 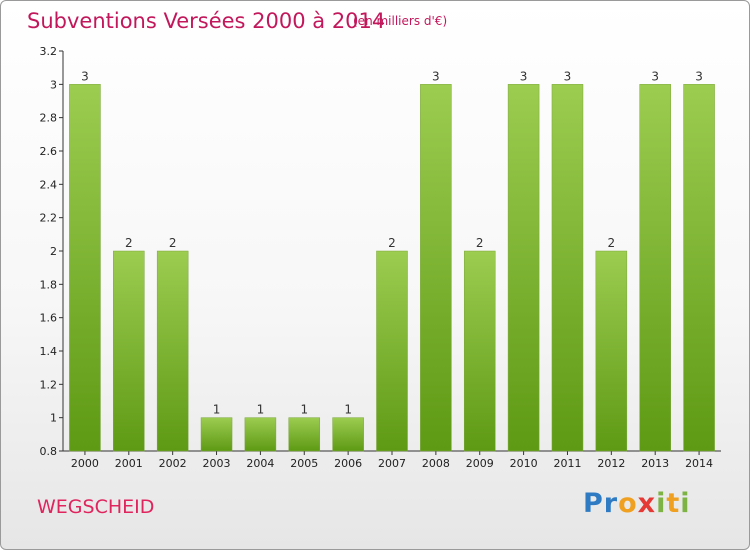 What do you see at coordinates (348, 410) in the screenshot?
I see `data-label-2006: 1` at bounding box center [348, 410].